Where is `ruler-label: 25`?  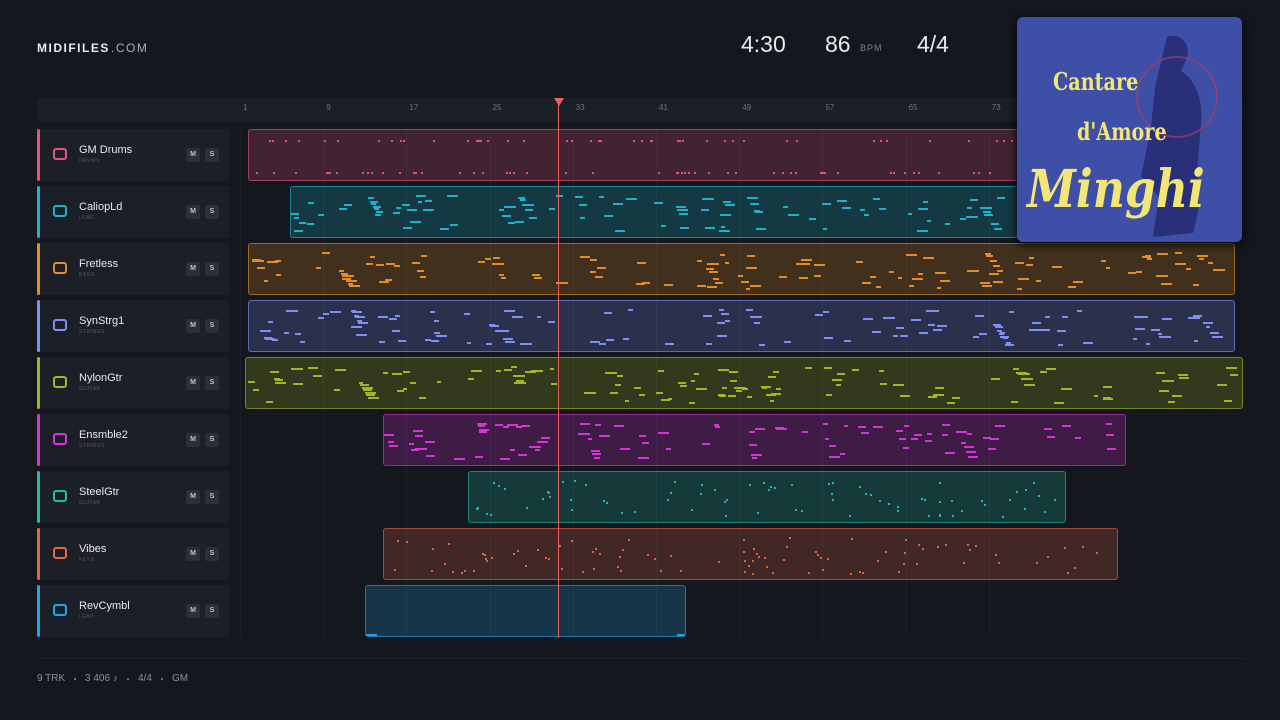 ruler-label: 25 is located at coordinates (497, 107).